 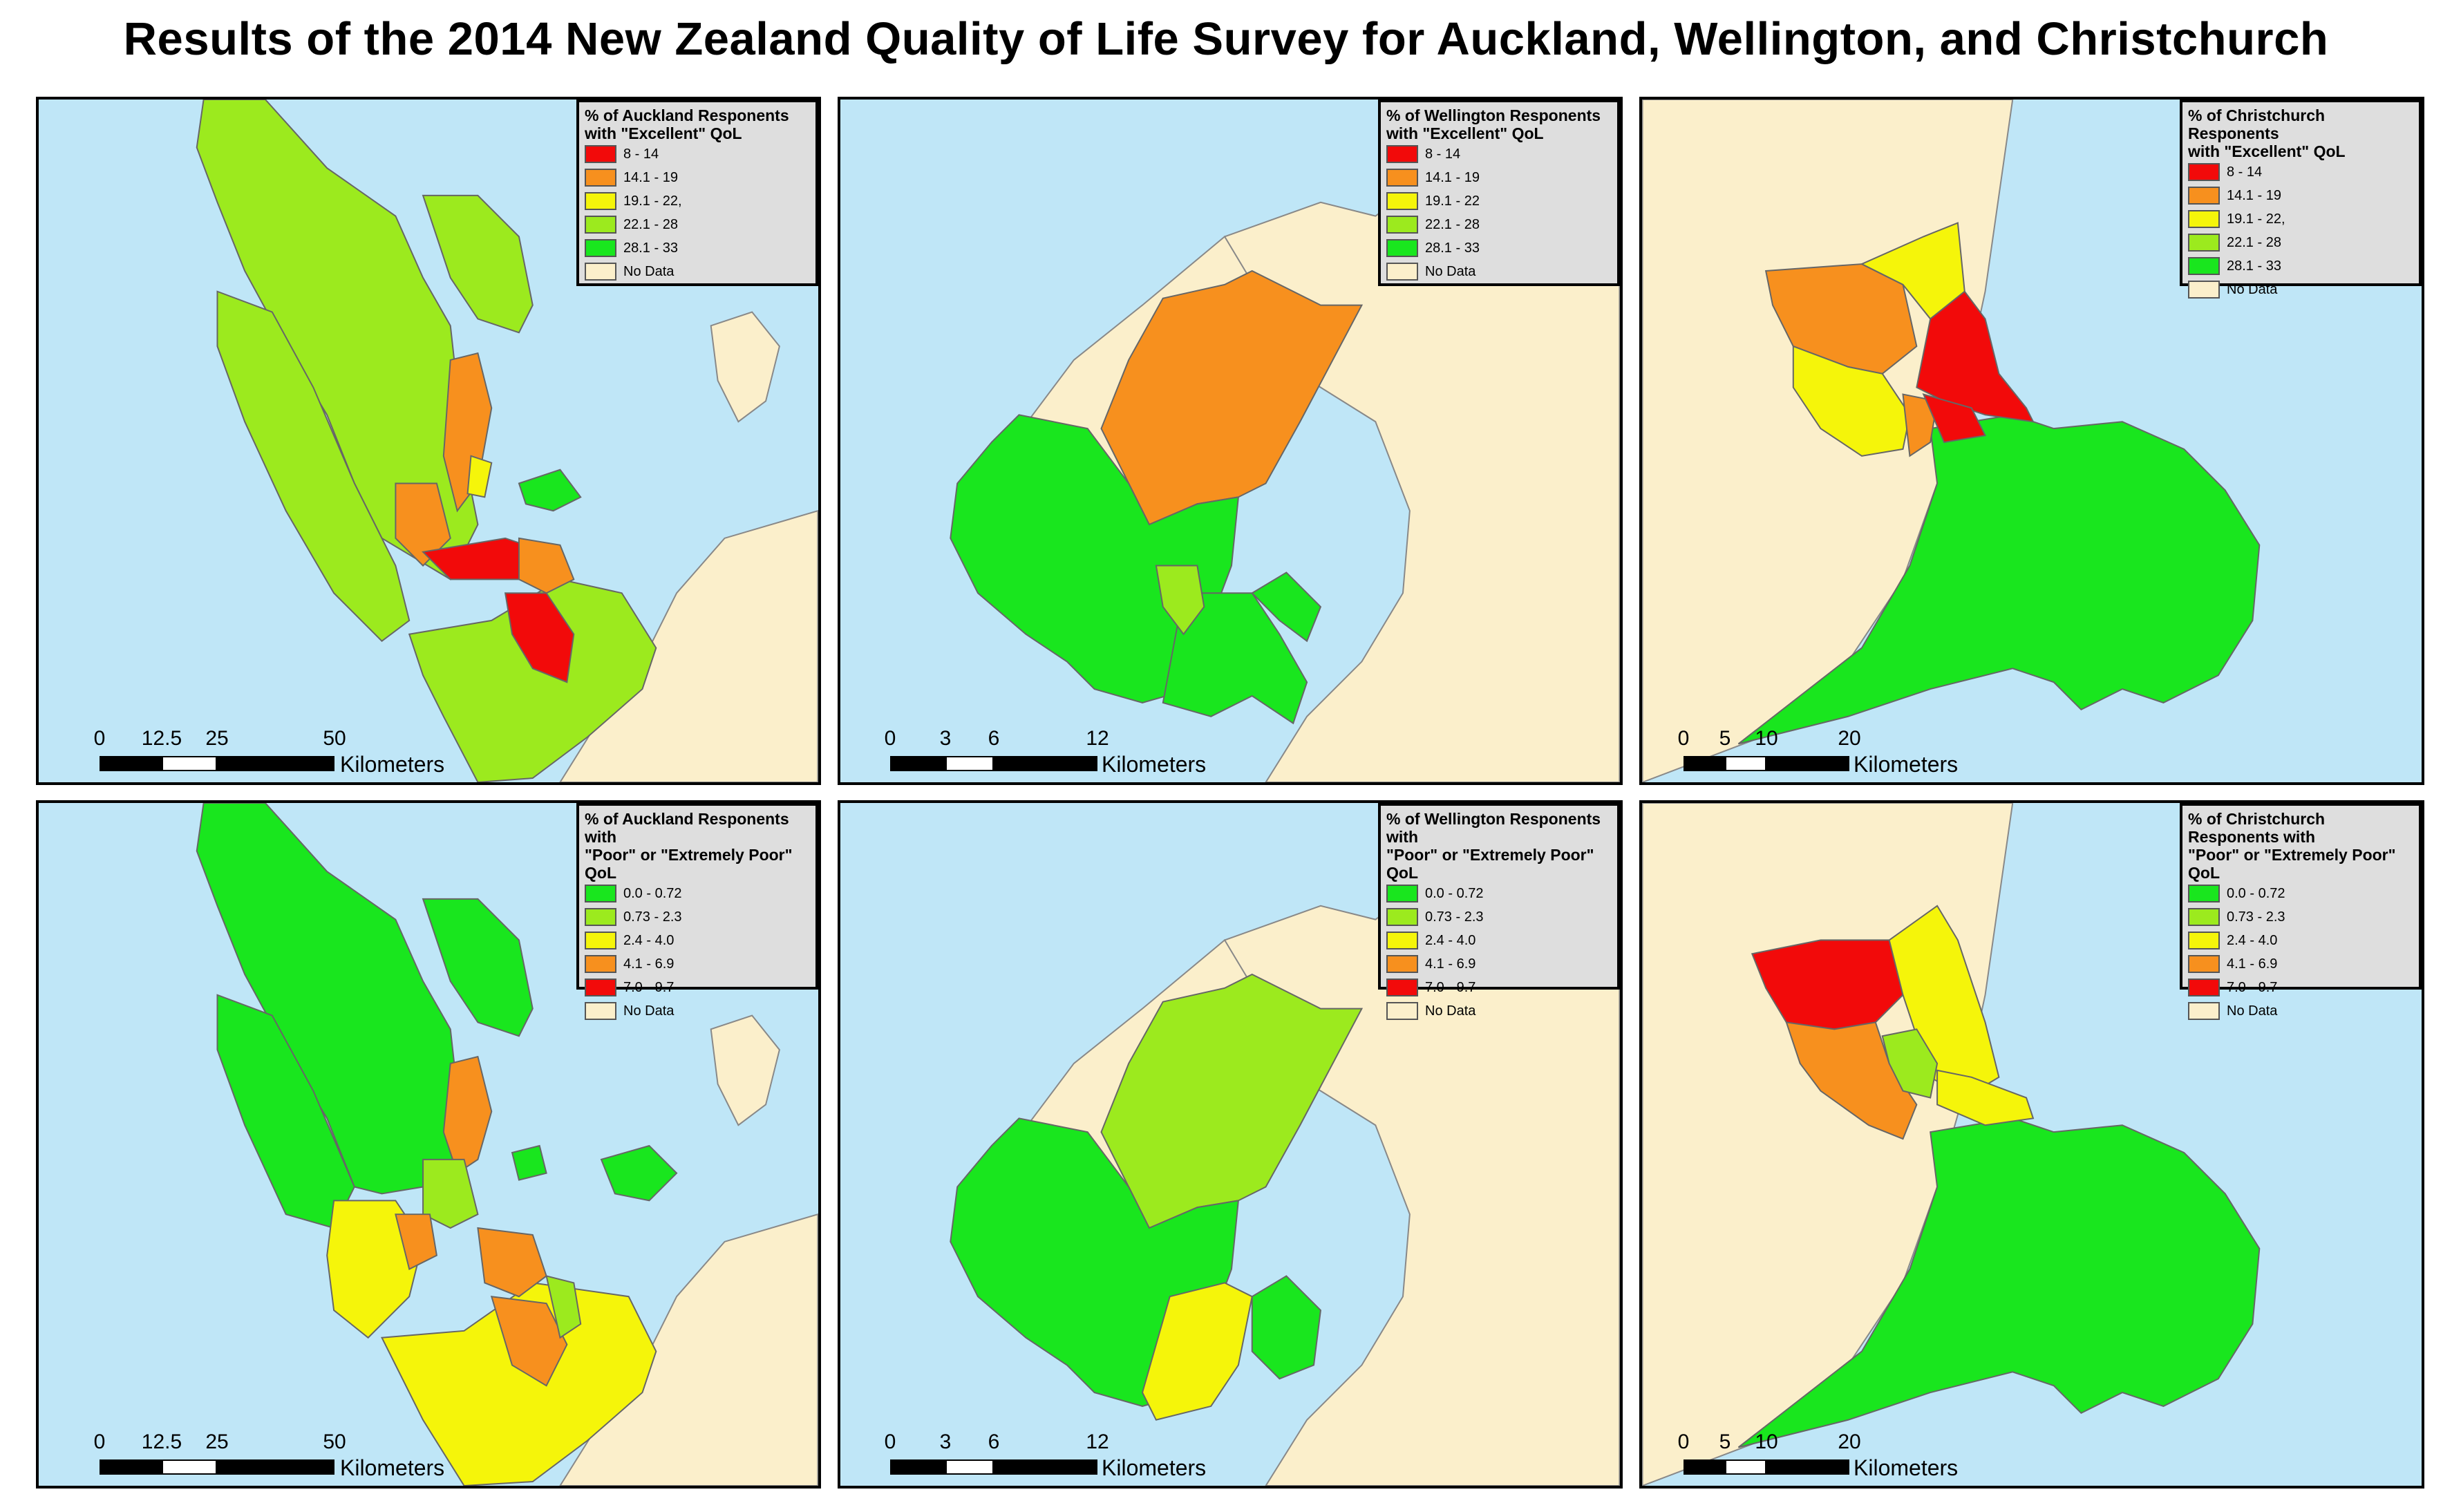 I want to click on legend-label: 2.4 - 4.0, so click(x=1450, y=940).